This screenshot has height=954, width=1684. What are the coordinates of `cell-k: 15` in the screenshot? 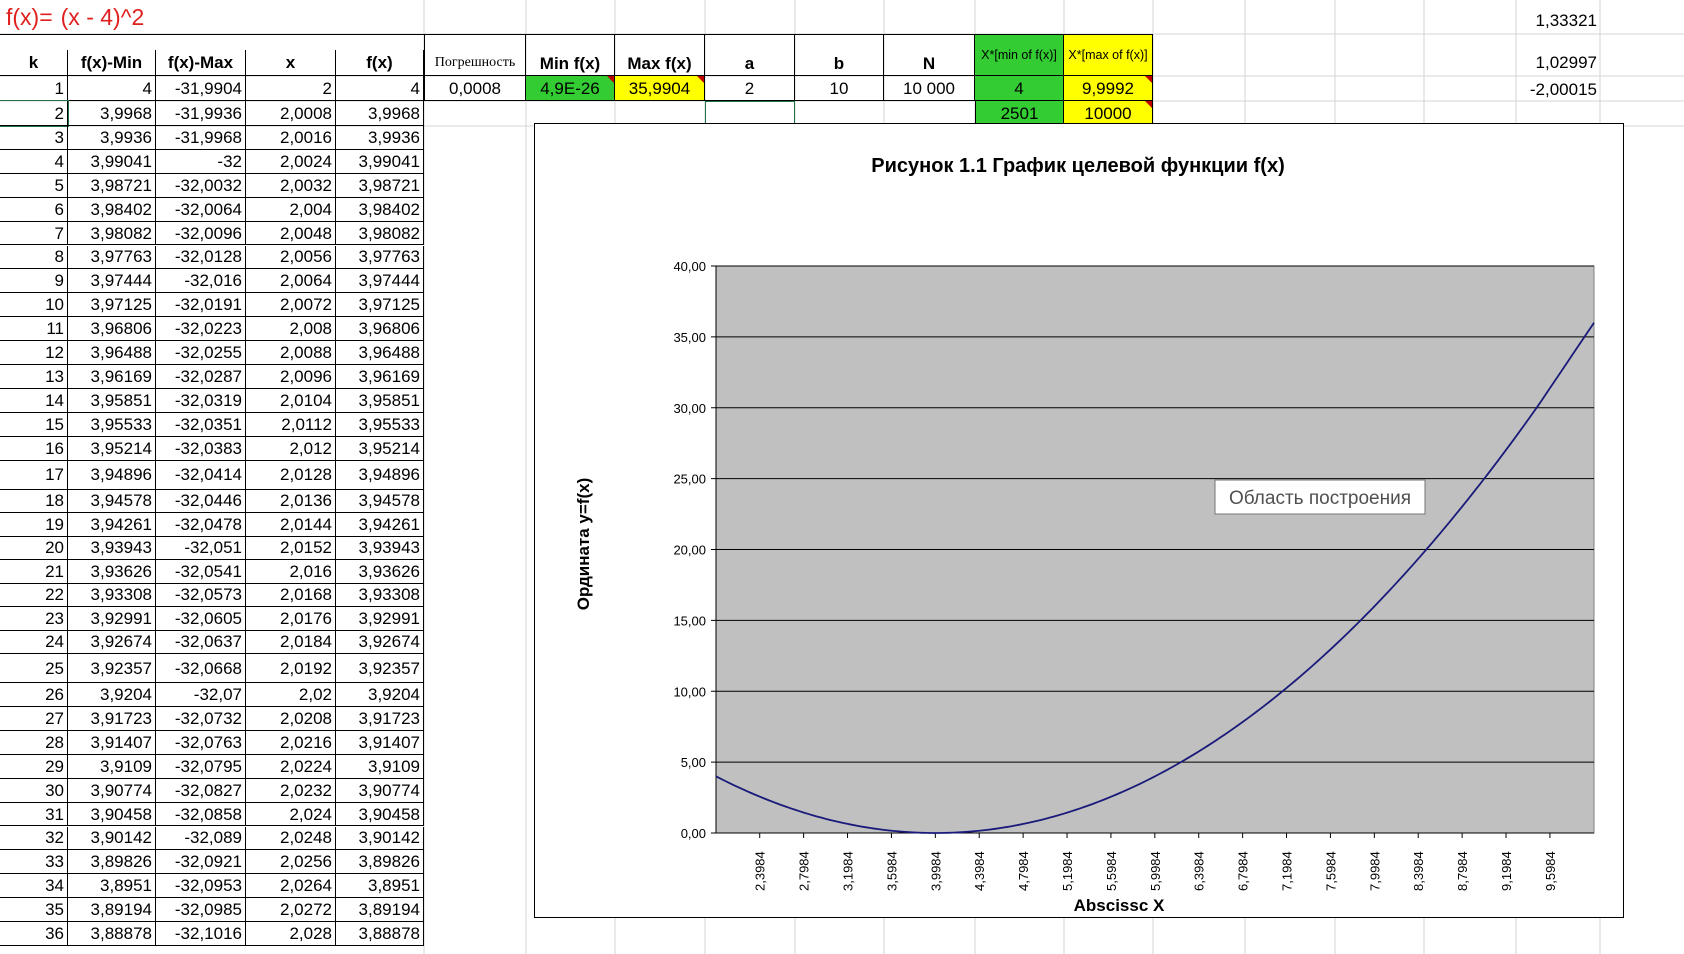 It's located at (34, 424).